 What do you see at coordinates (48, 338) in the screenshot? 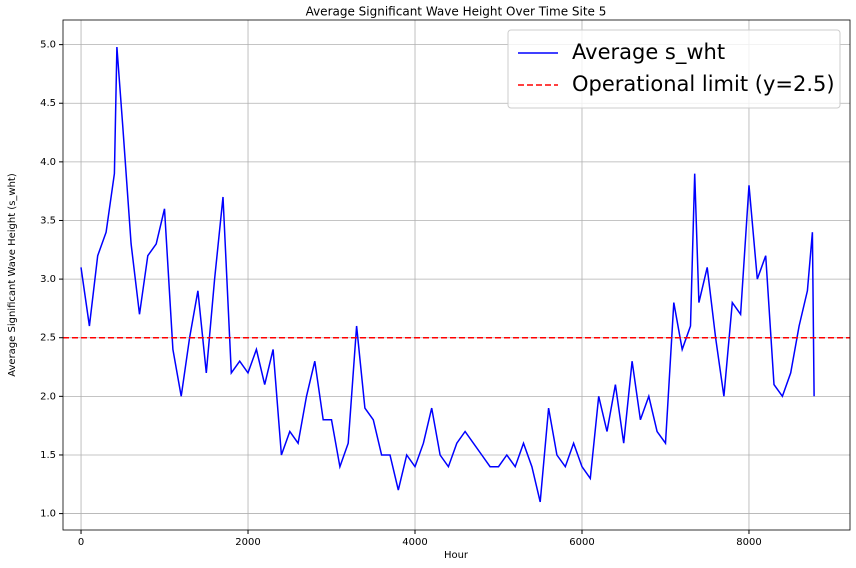
I see `y-tick-label: 2.5` at bounding box center [48, 338].